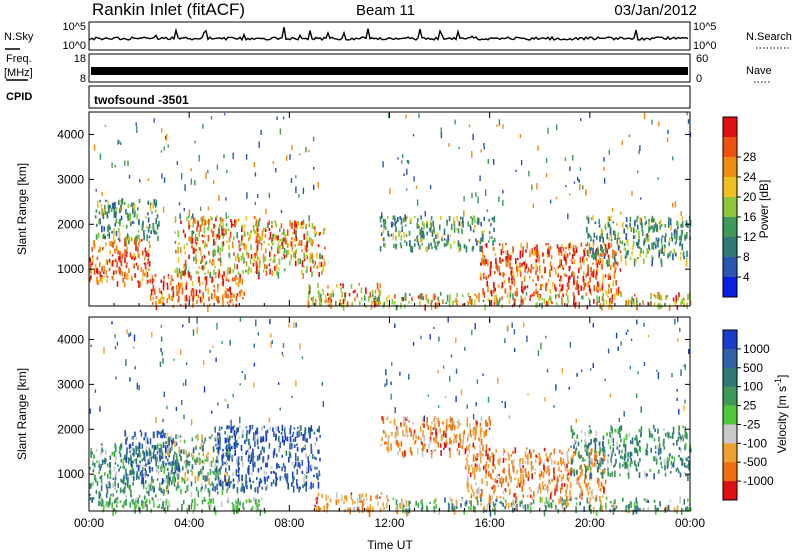 The width and height of the screenshot is (800, 559). I want to click on x-tick-label: 00:00, so click(89, 523).